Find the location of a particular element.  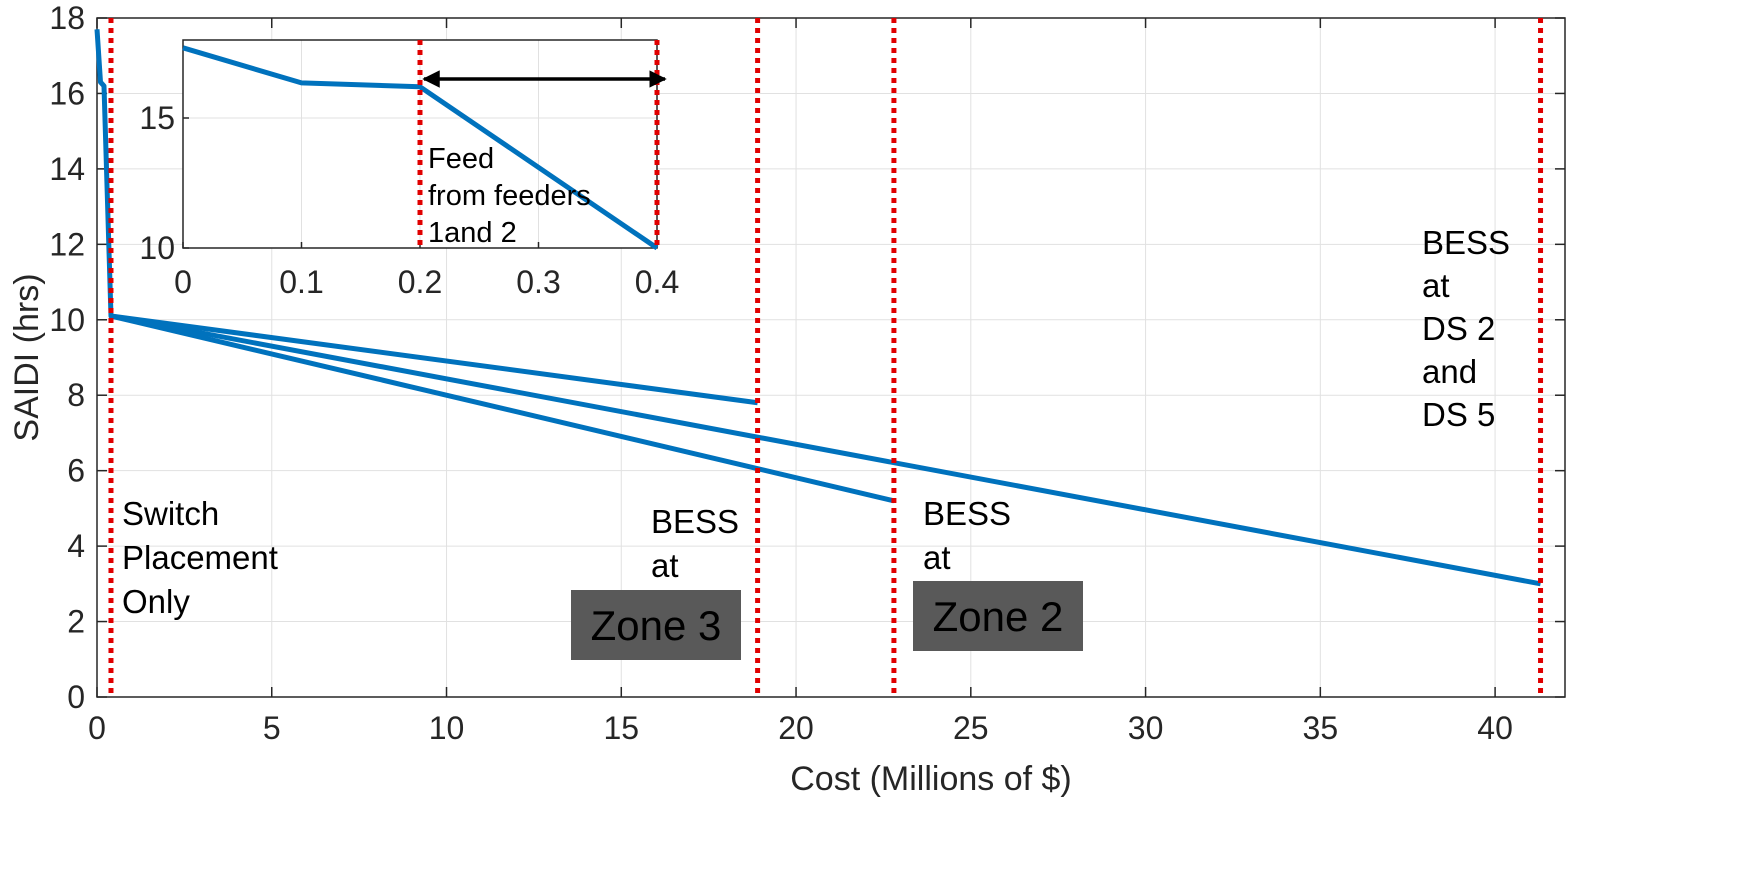

inset-x-tick-label: 0.2 is located at coordinates (420, 282).